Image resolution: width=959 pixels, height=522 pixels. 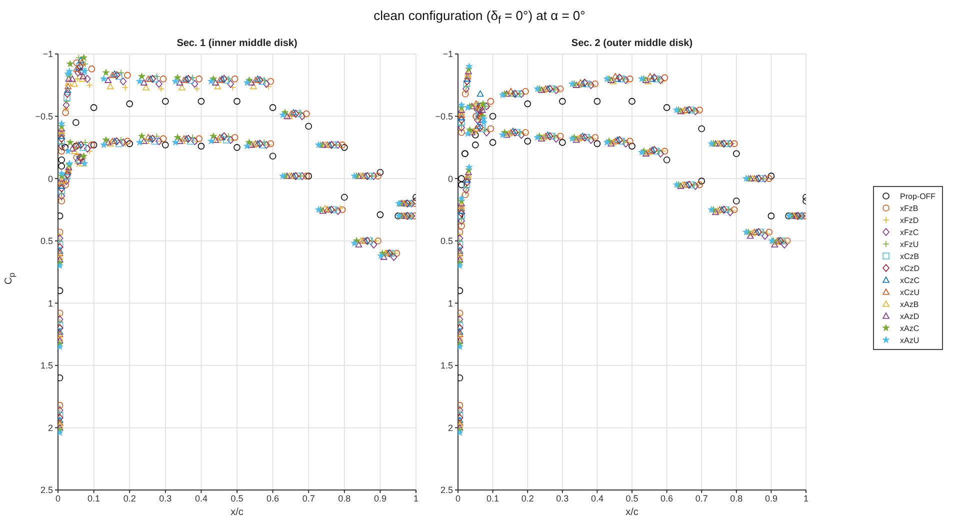 What do you see at coordinates (910, 268) in the screenshot?
I see `legend-label: xCzD` at bounding box center [910, 268].